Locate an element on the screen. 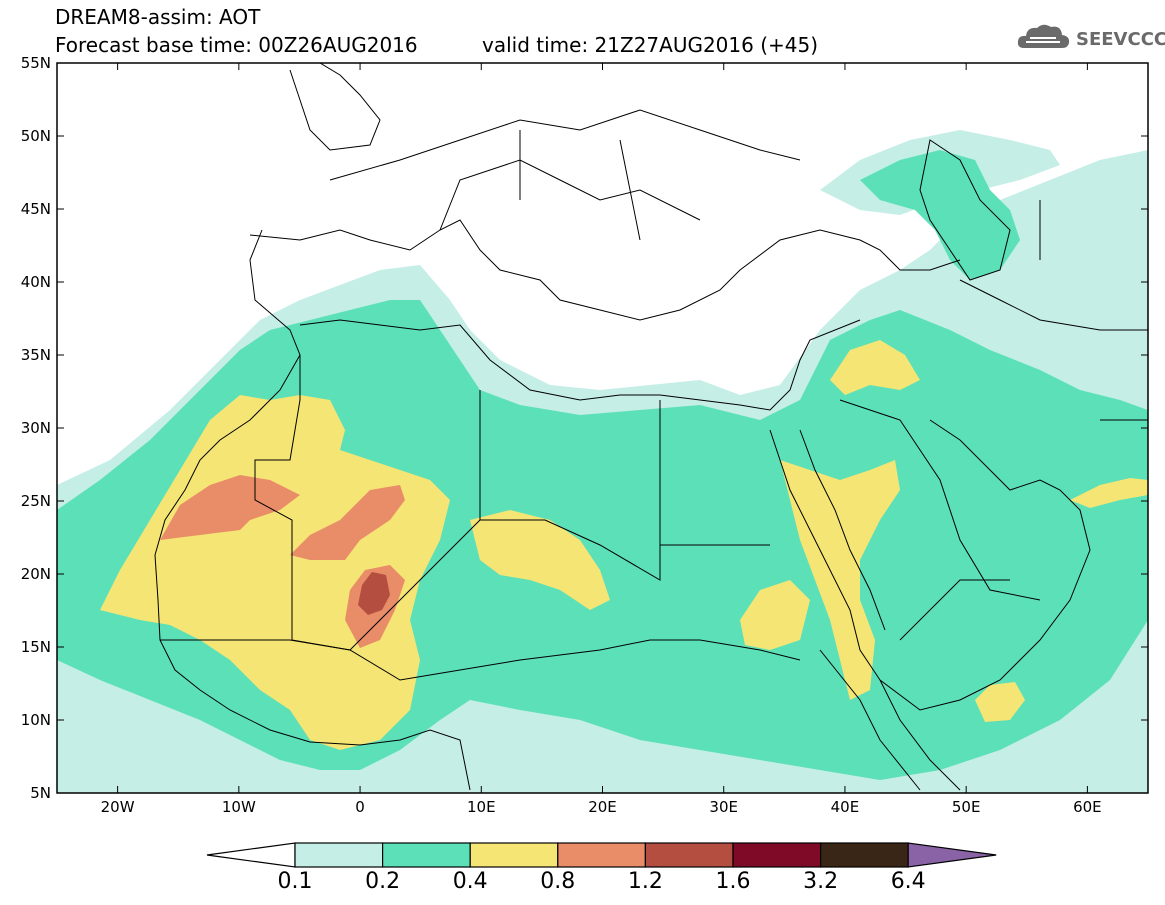  lat-tick-label: 5N is located at coordinates (40, 793).